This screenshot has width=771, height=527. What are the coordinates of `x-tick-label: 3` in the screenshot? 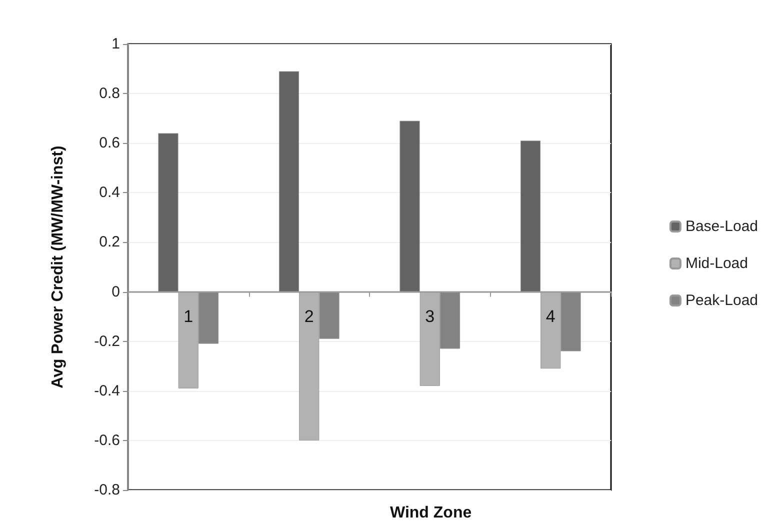 It's located at (430, 316).